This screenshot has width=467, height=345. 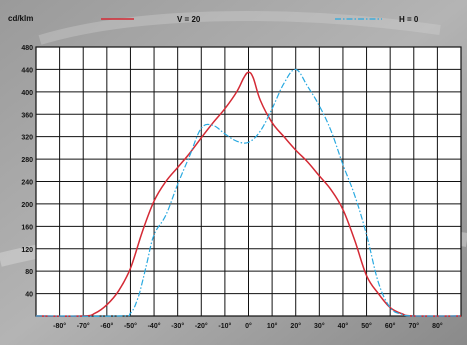 I want to click on x-tick-label: 60°, so click(x=390, y=326).